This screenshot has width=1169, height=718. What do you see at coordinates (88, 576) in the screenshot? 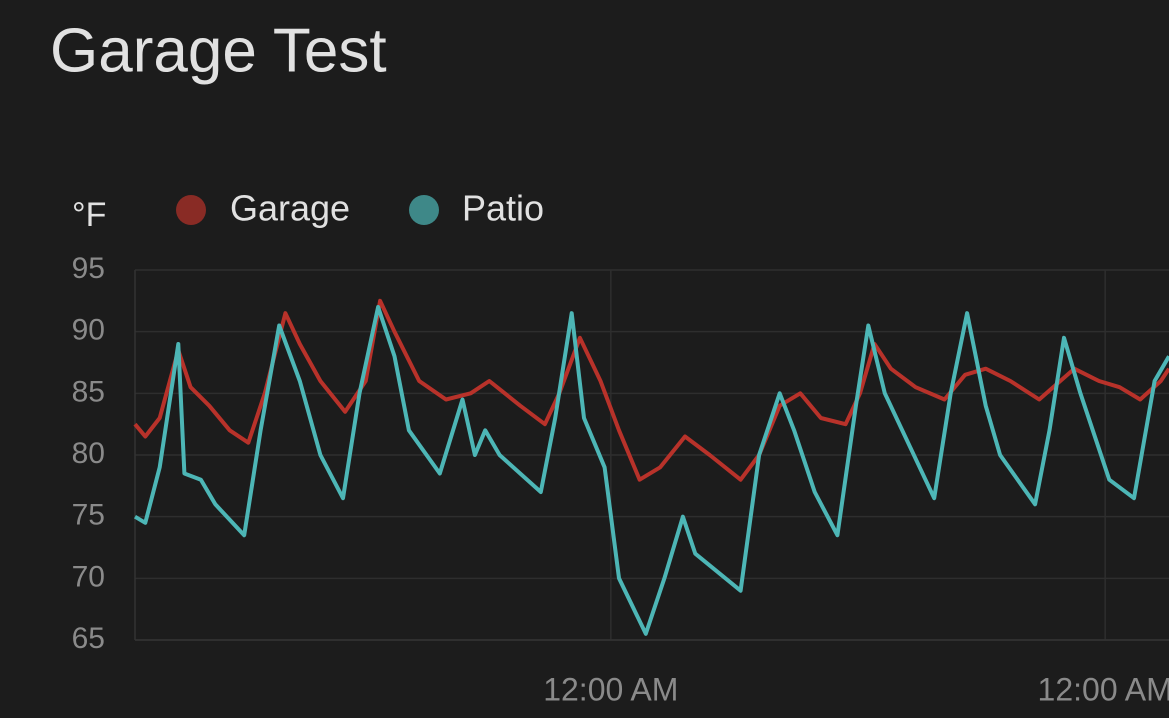
I see `y-tick-label: 70` at bounding box center [88, 576].